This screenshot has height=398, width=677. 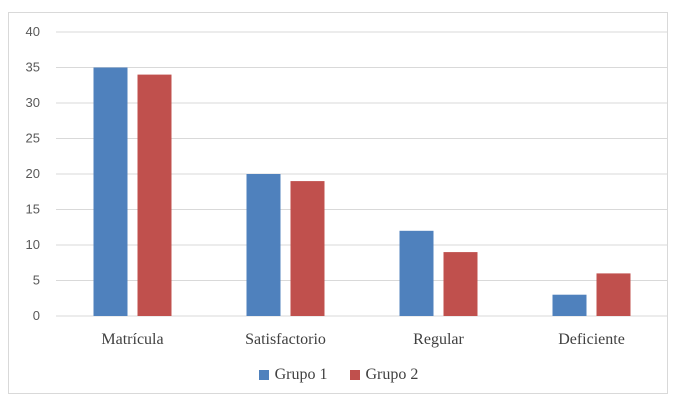 What do you see at coordinates (33, 209) in the screenshot?
I see `y-tick-label-15: 15` at bounding box center [33, 209].